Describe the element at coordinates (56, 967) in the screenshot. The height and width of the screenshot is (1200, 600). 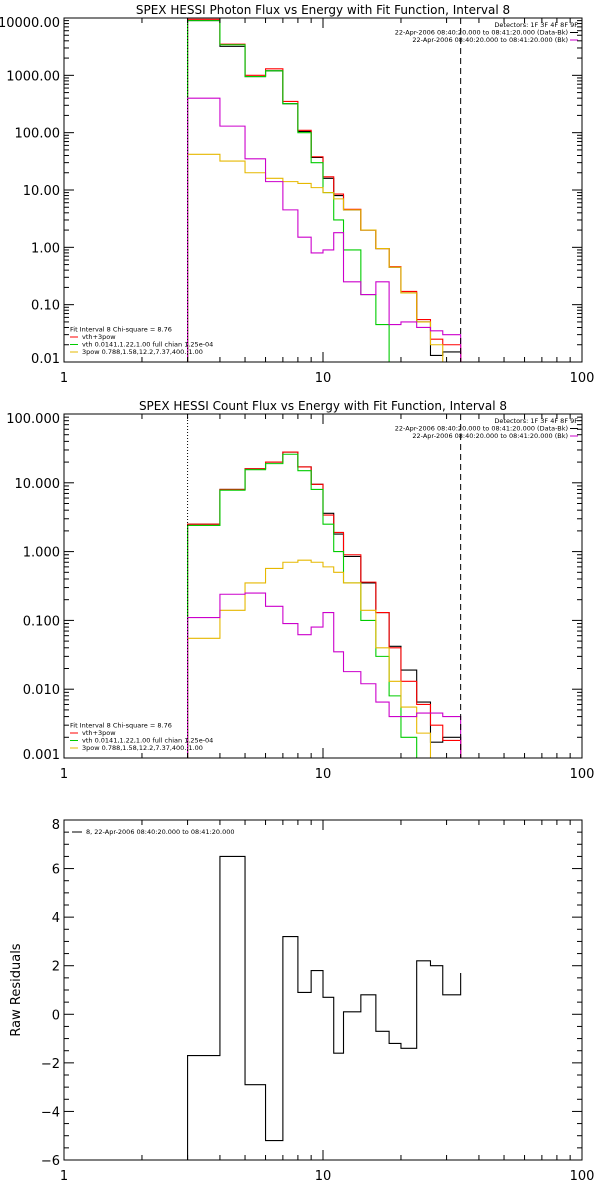
I see `y-tick-label: 2` at that location.